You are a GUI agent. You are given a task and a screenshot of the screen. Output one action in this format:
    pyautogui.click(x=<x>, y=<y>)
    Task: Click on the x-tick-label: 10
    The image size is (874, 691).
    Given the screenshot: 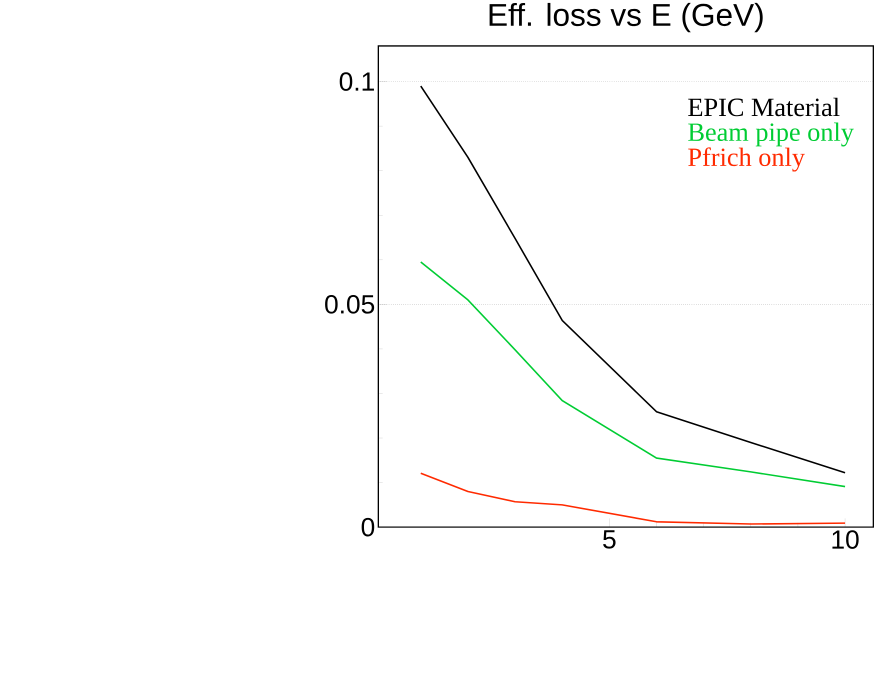 What is the action you would take?
    pyautogui.click(x=845, y=539)
    